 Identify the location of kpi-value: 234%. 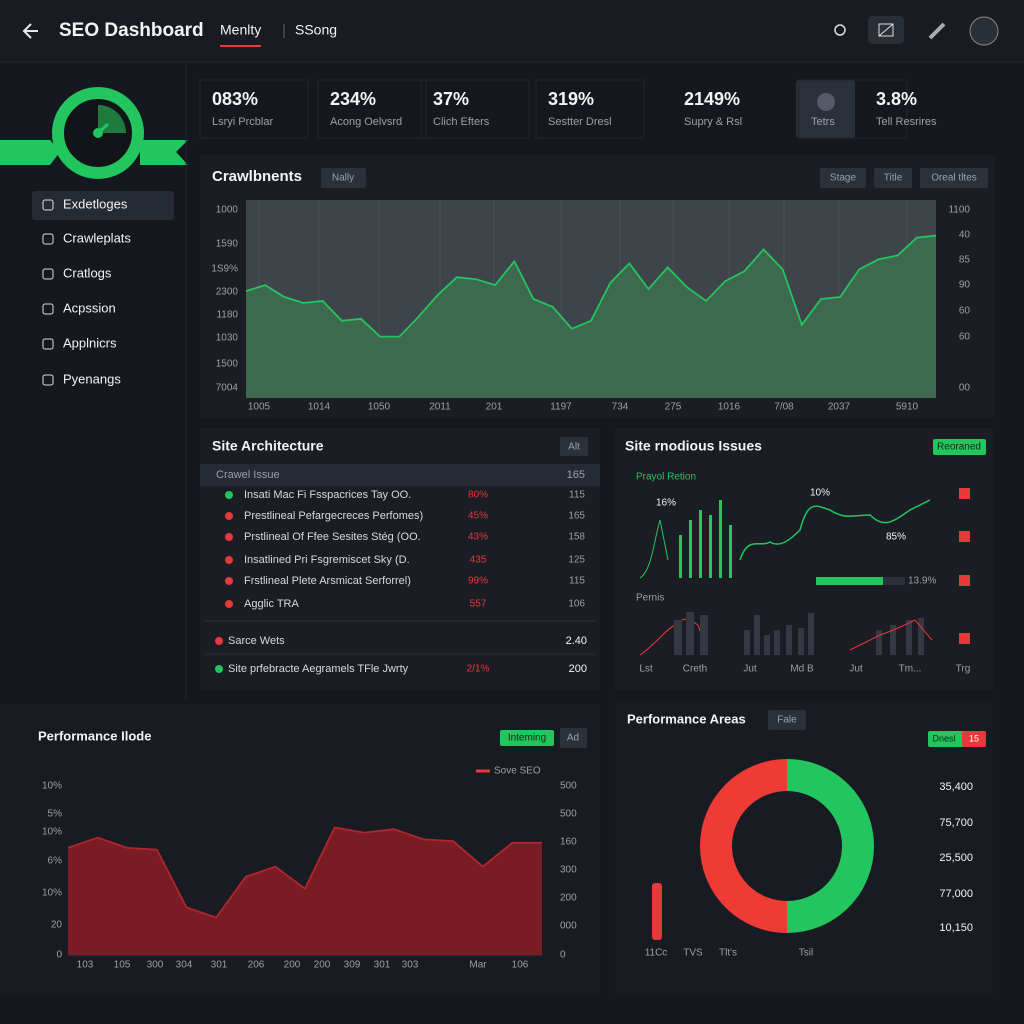
(353, 99).